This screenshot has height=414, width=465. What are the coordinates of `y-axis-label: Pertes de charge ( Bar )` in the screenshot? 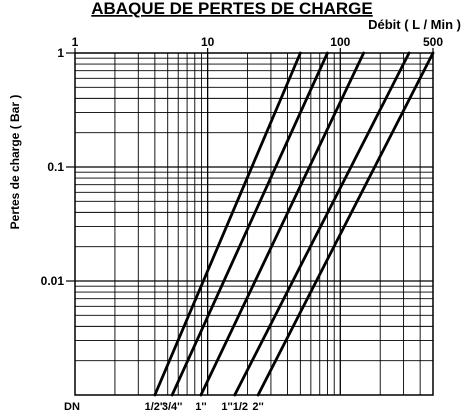 It's located at (15, 162).